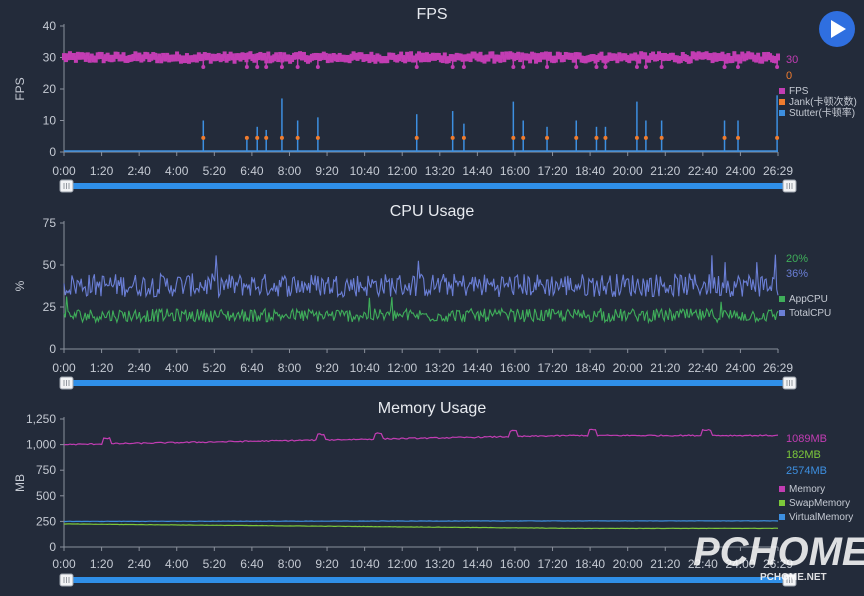 This screenshot has width=864, height=596. Describe the element at coordinates (327, 564) in the screenshot. I see `x-tick-label: 9:20` at that location.